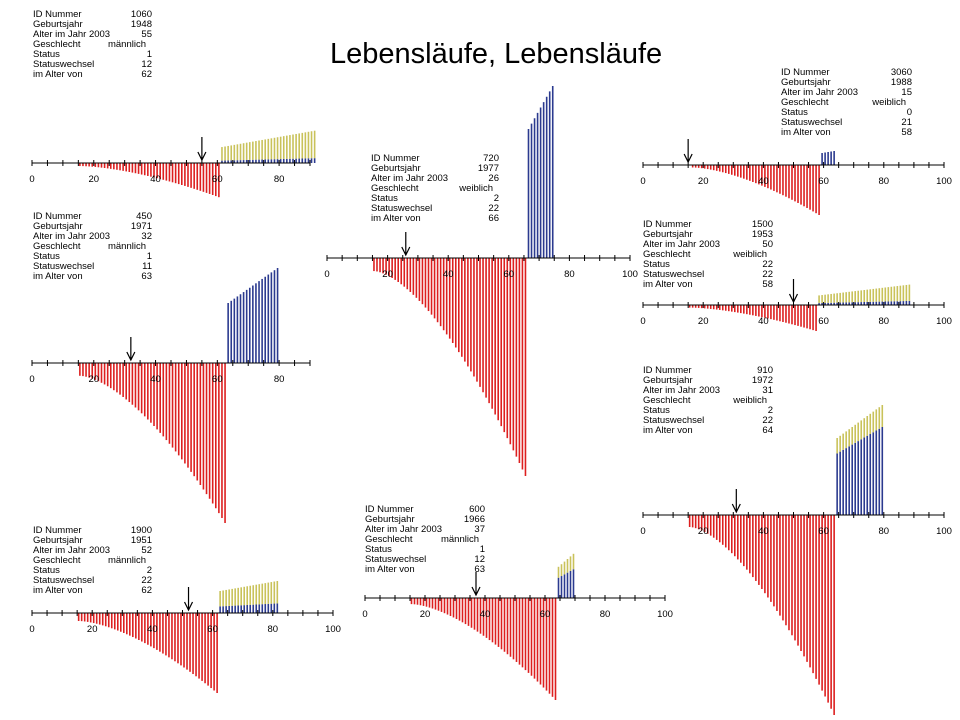 This screenshot has width=960, height=720. I want to click on x-tick-label: 80, so click(884, 531).